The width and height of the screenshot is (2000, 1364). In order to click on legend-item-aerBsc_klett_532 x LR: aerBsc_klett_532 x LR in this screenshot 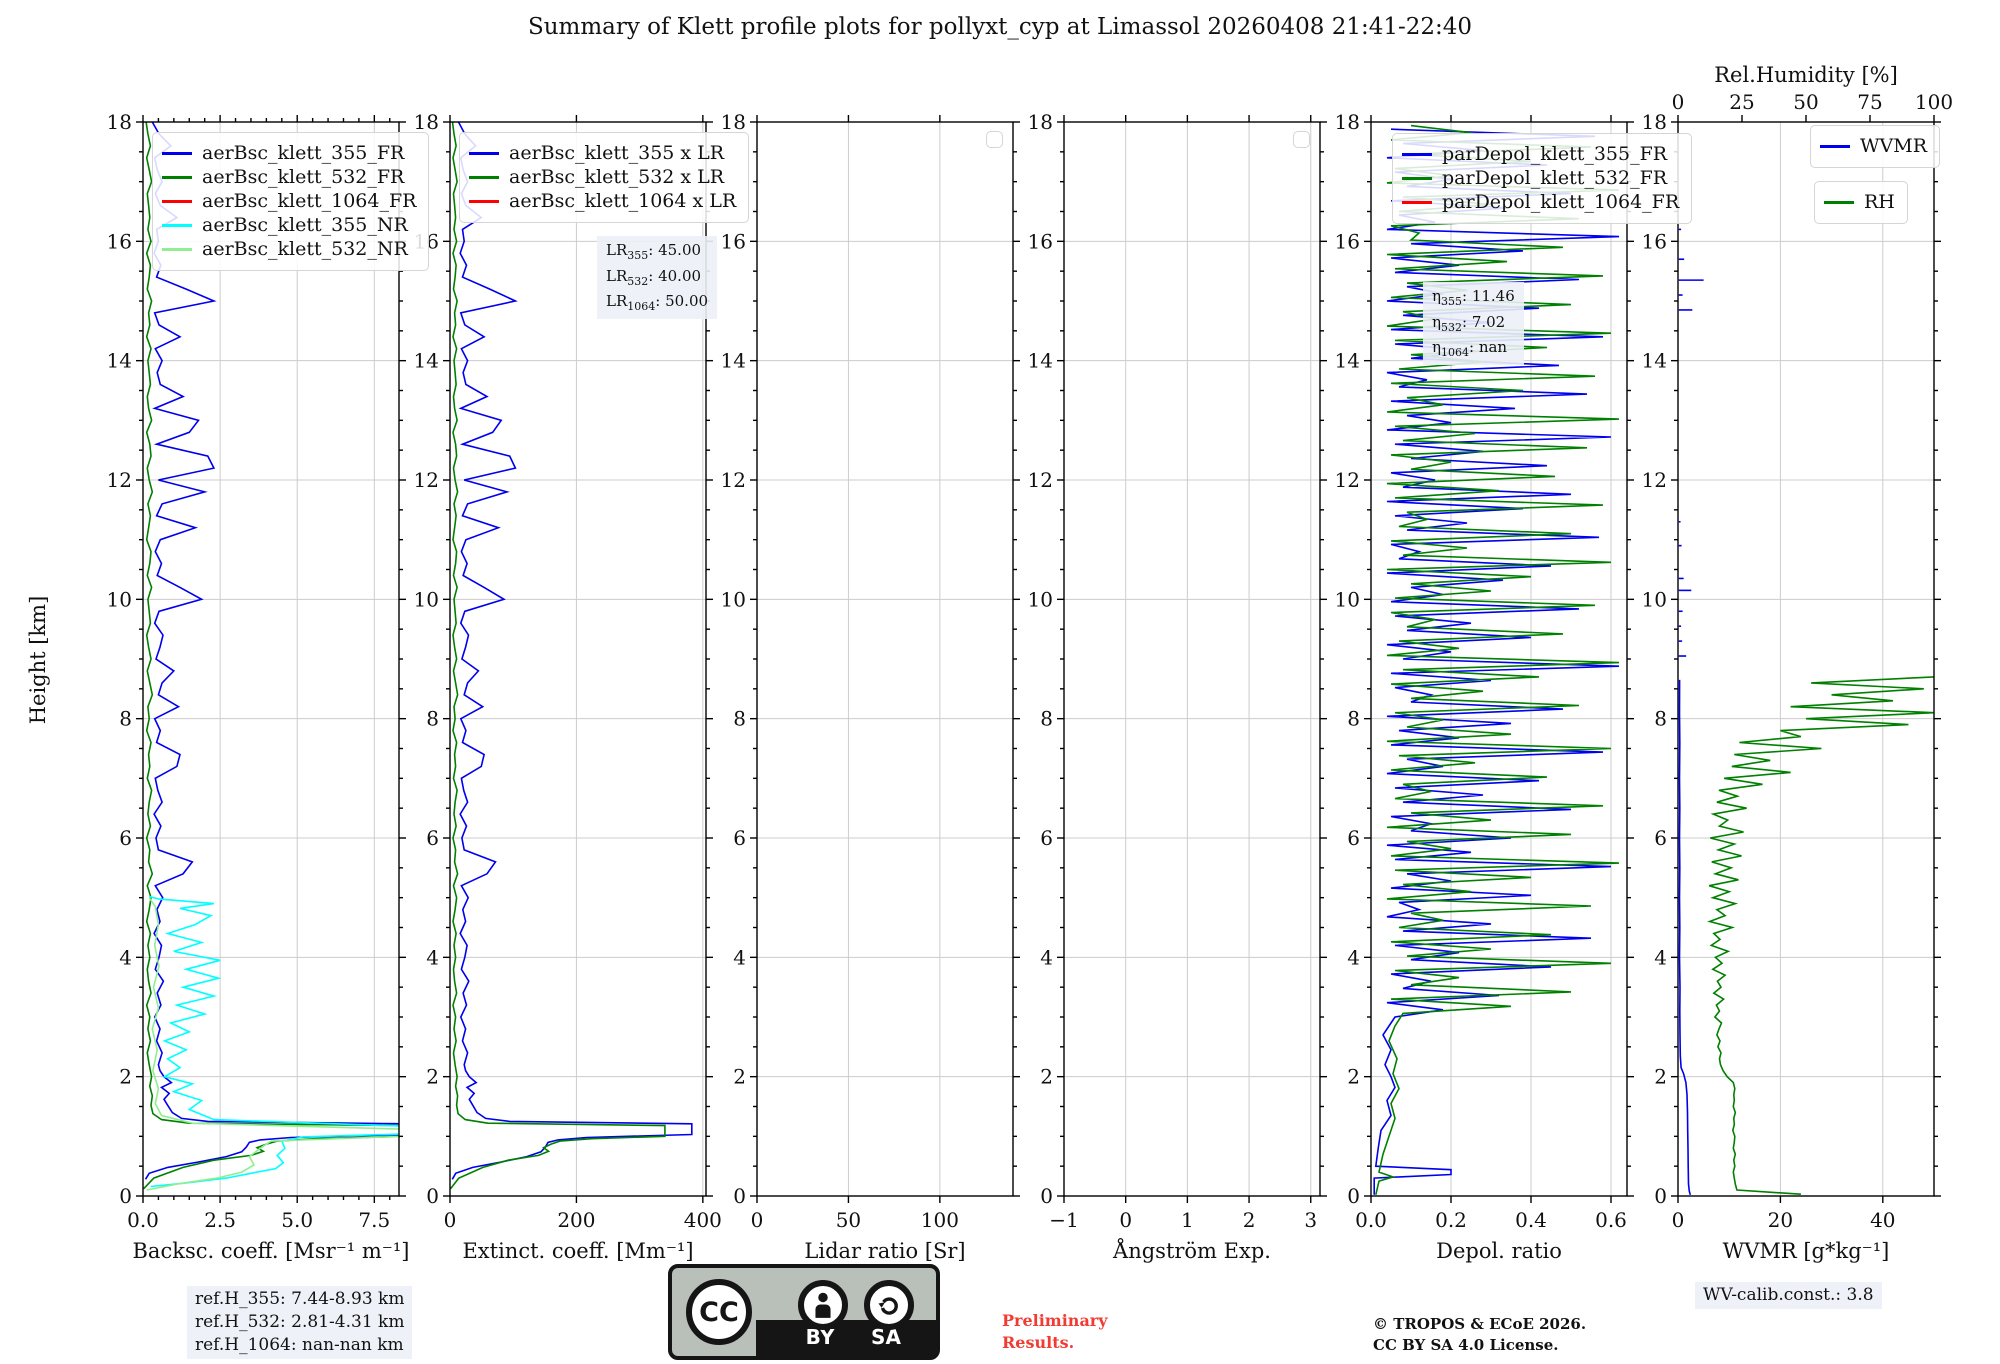, I will do `click(602, 177)`.